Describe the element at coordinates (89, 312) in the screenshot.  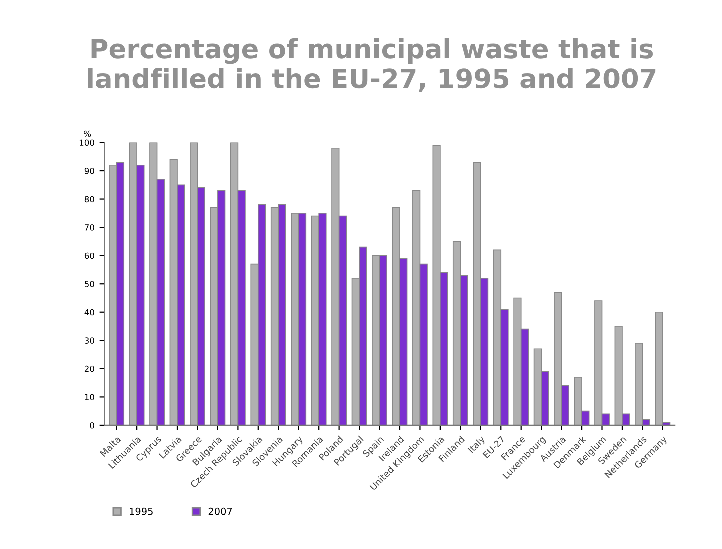
I see `y-tick-label: 40` at that location.